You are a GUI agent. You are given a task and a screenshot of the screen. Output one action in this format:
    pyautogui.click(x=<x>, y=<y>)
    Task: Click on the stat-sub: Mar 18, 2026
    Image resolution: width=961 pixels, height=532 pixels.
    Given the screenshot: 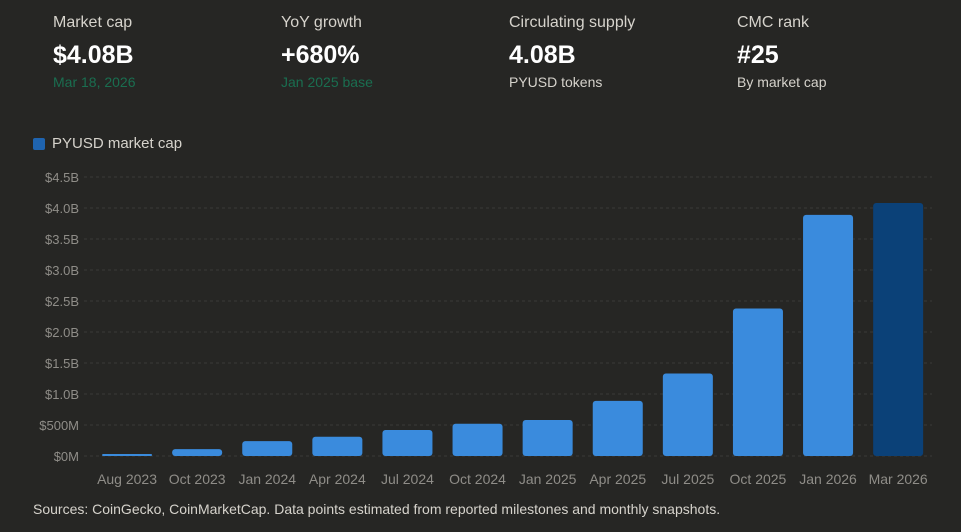 What is the action you would take?
    pyautogui.click(x=94, y=82)
    